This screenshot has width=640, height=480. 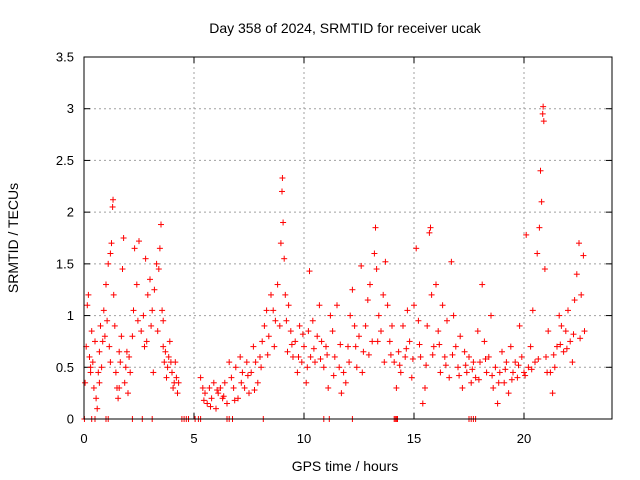 I want to click on x-tick-label: 20, so click(x=524, y=438).